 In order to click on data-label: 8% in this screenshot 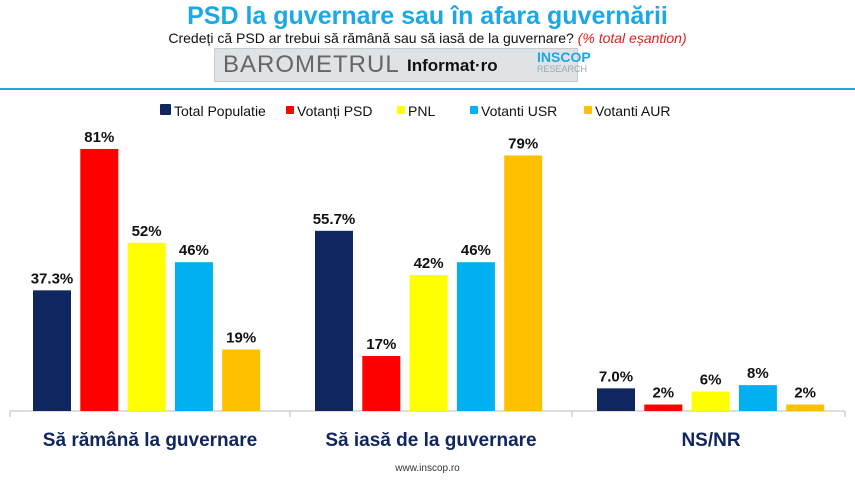, I will do `click(758, 373)`.